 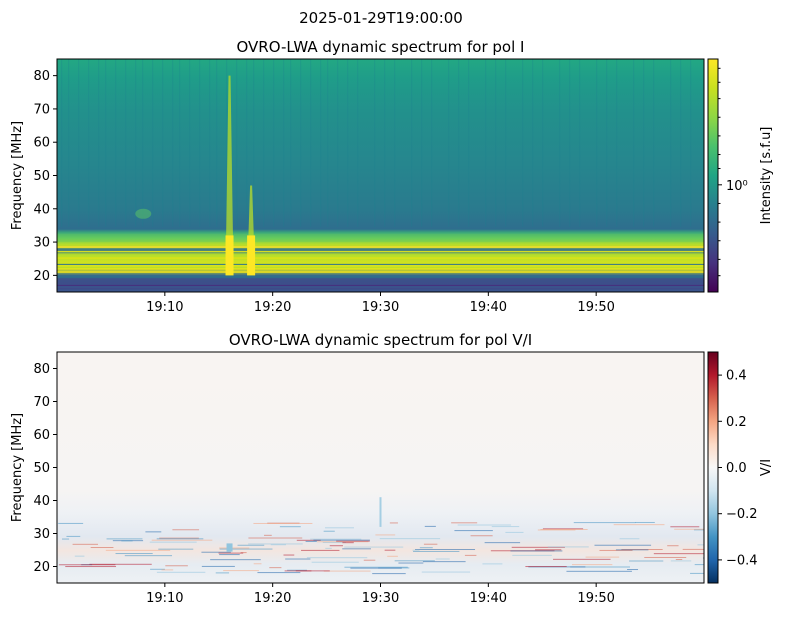 I want to click on x-tick-label: 19:30, so click(x=380, y=598).